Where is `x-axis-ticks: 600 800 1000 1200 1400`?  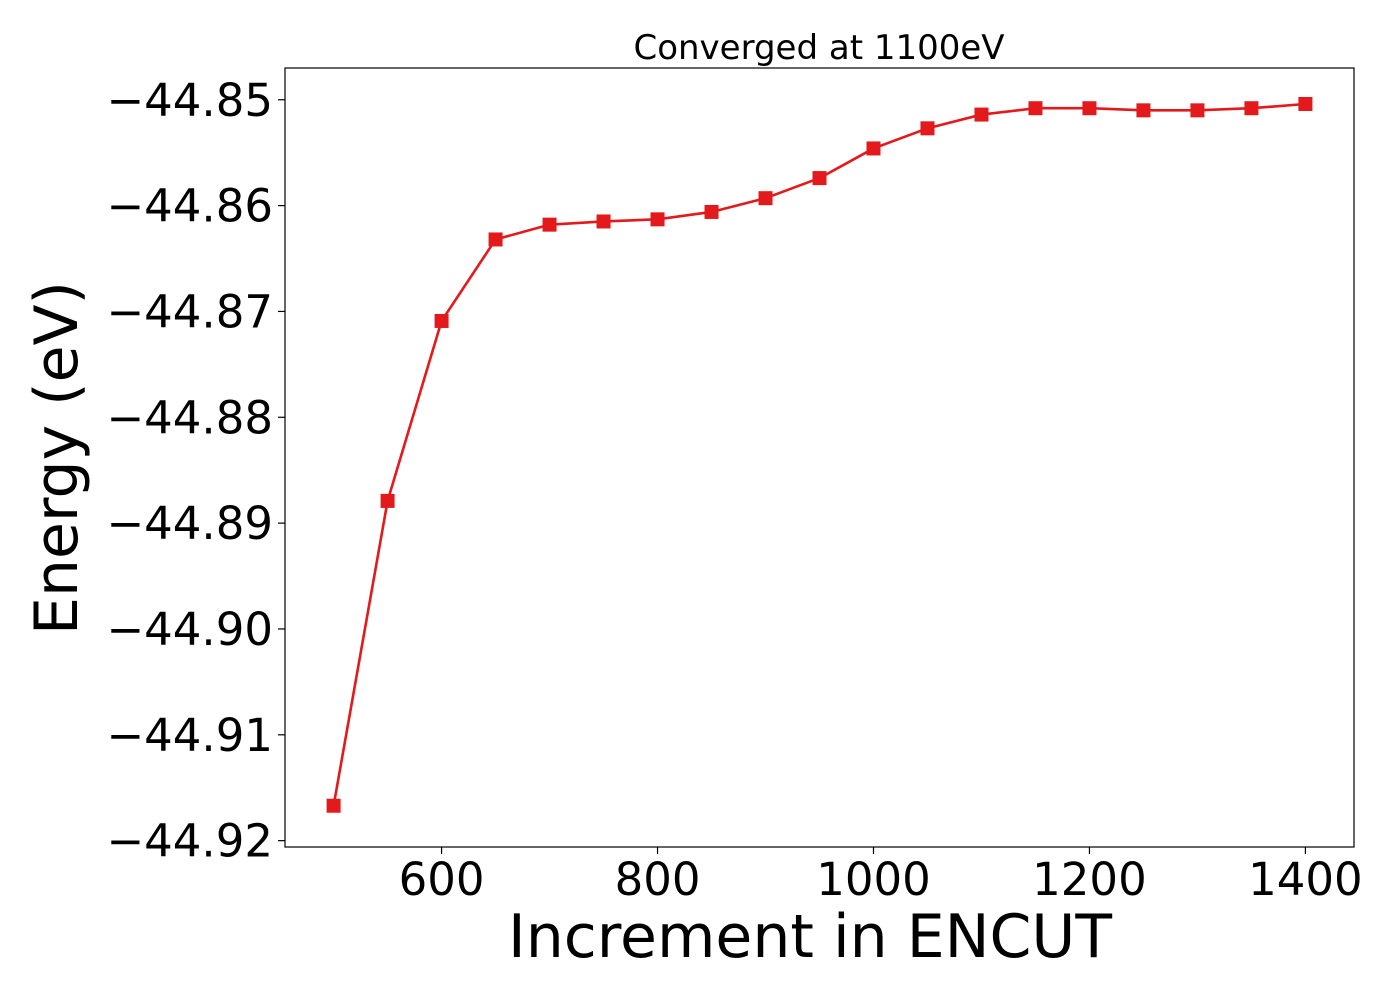 x-axis-ticks: 600 800 1000 1200 1400 is located at coordinates (881, 876).